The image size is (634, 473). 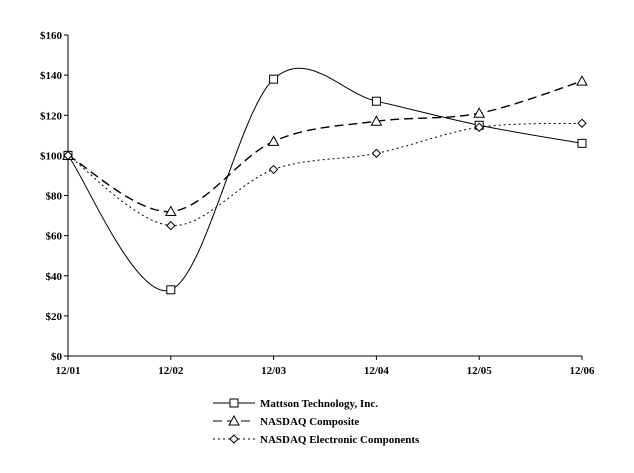 I want to click on legend-item: NASDAQ Composite, so click(x=286, y=421).